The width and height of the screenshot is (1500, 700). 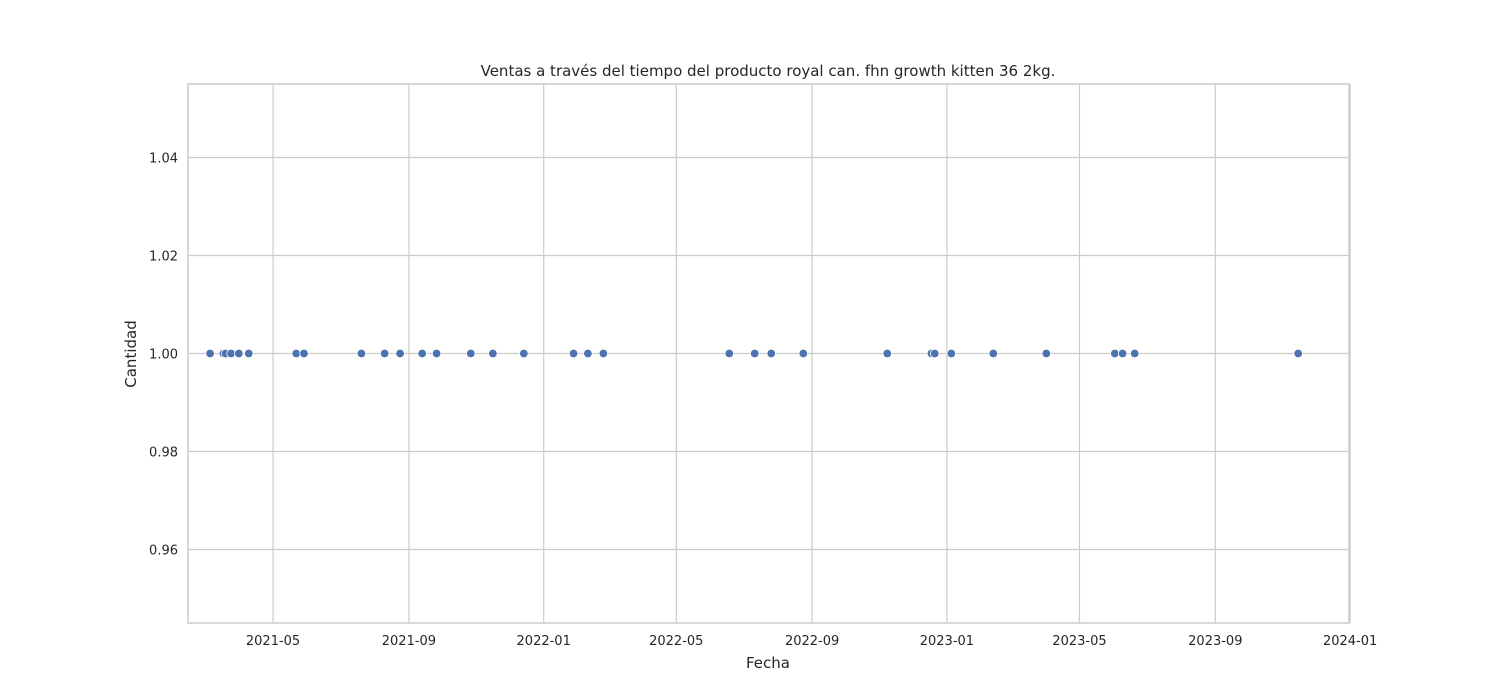 I want to click on x-tick-label: 2022-01, so click(x=544, y=641).